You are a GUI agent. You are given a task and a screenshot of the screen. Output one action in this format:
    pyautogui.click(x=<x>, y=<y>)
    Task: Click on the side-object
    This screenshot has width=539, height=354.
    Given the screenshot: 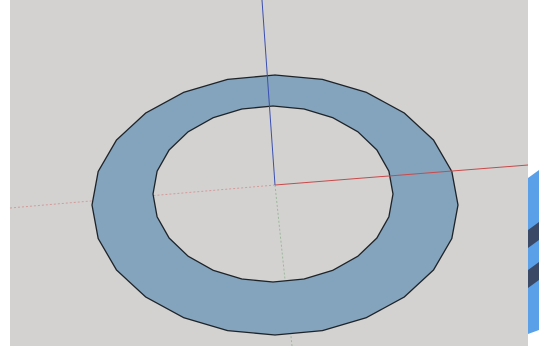 What is the action you would take?
    pyautogui.click(x=533, y=252)
    